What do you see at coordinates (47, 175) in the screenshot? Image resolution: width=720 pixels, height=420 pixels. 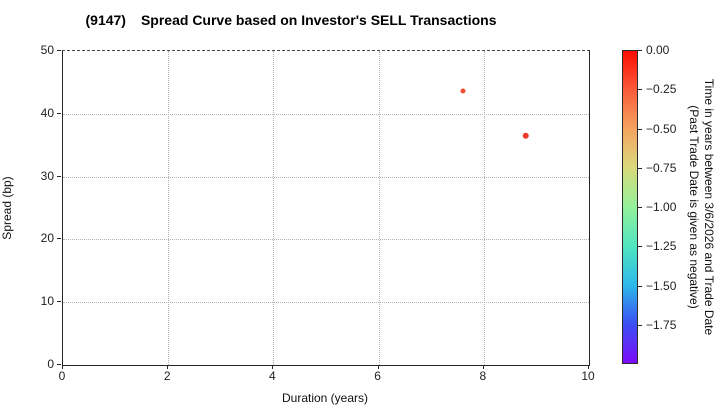 I see `y-tick-label: 30` at bounding box center [47, 175].